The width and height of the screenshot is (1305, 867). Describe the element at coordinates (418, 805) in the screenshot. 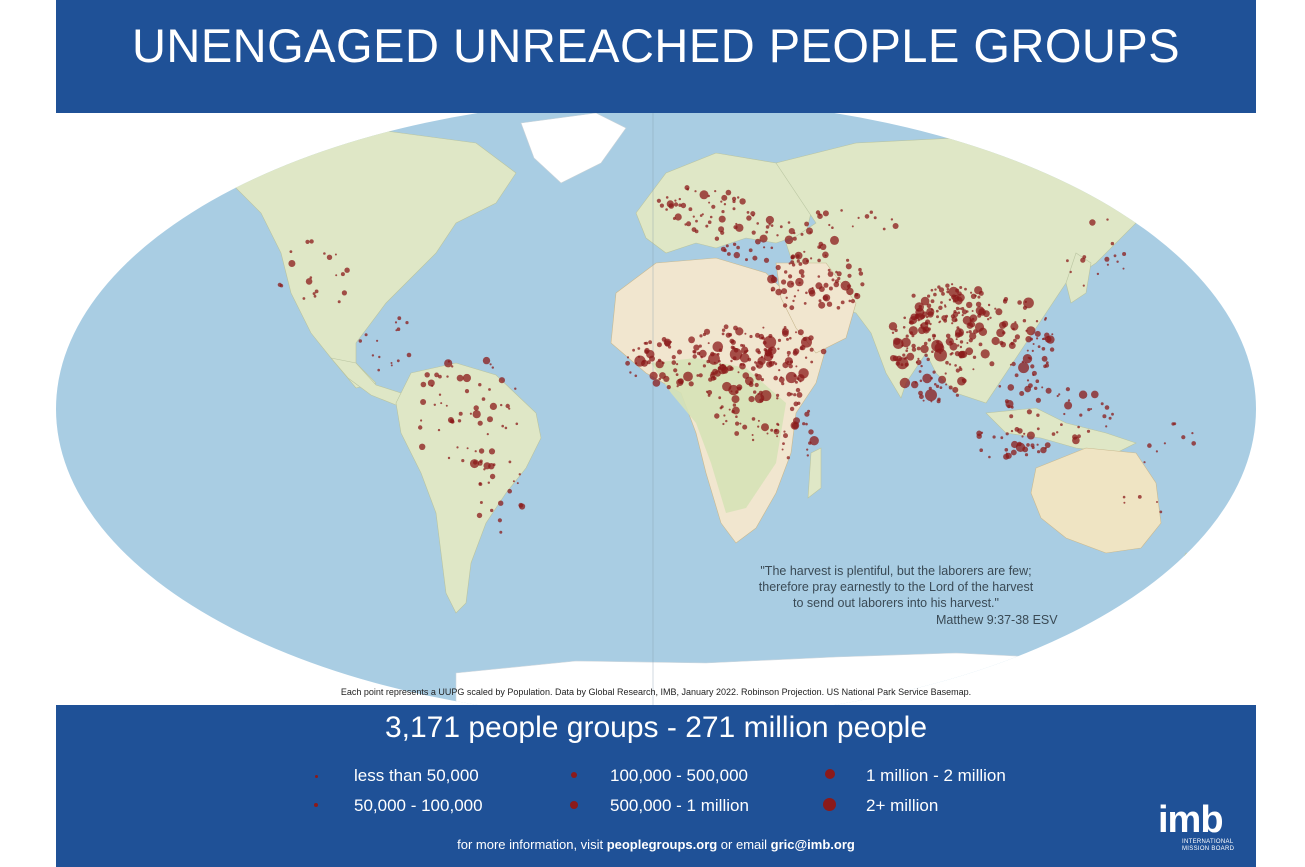

I see `legend-label-2: 50,000 - 100,000` at that location.